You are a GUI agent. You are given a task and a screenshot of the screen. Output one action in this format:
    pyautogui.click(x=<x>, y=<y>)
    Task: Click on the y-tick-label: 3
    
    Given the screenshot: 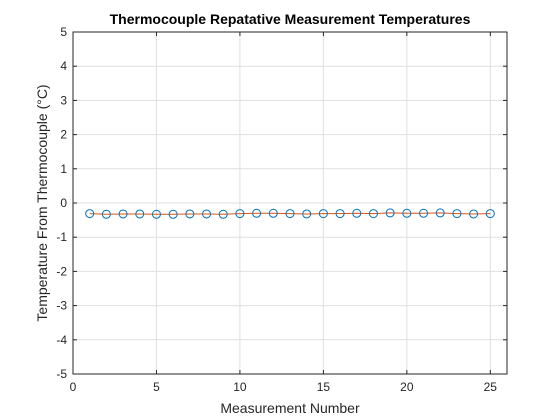 What is the action you would take?
    pyautogui.click(x=63, y=100)
    